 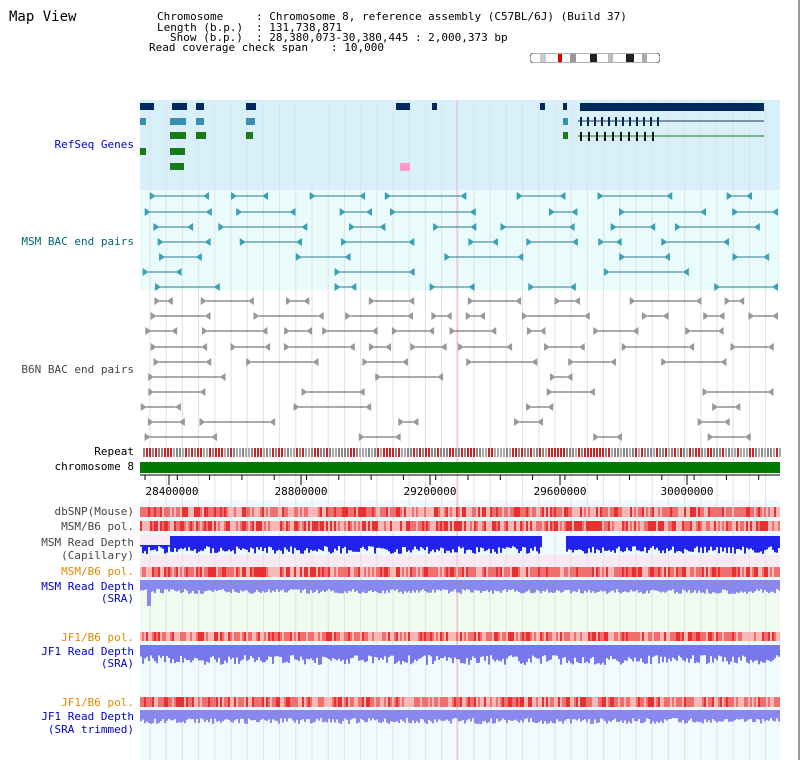 What do you see at coordinates (87, 586) in the screenshot?
I see `track-label-msm-depth-sra: MSM Read Depth` at bounding box center [87, 586].